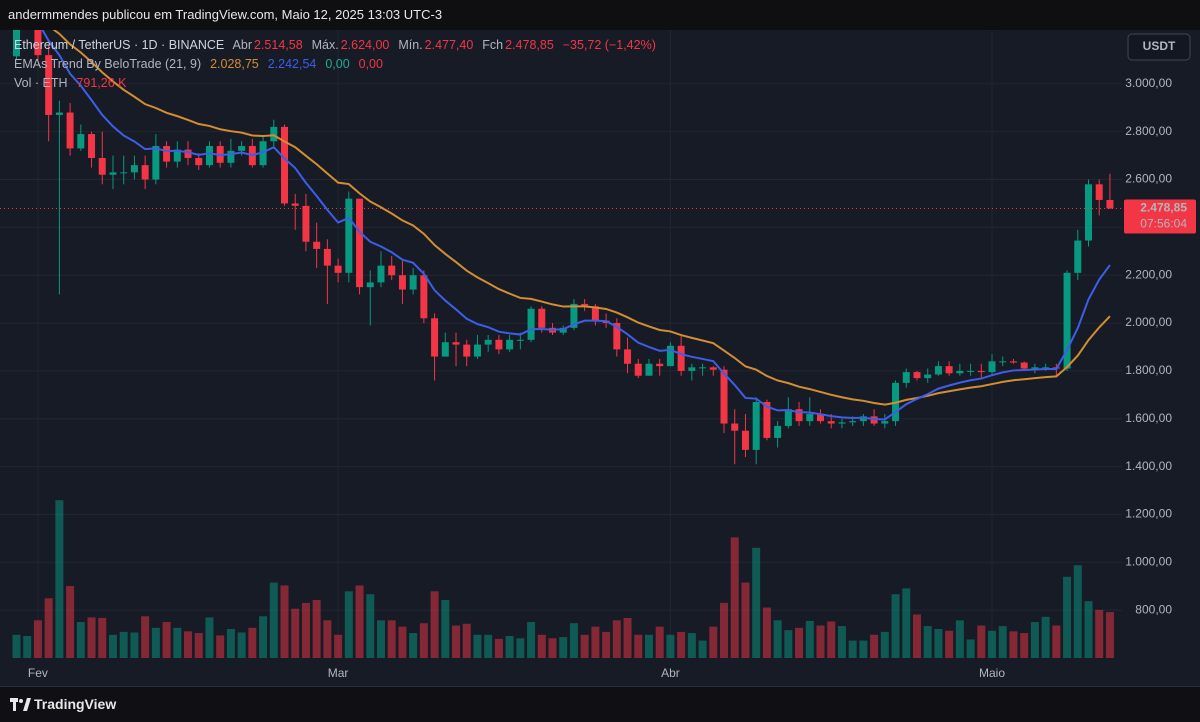 Image resolution: width=1200 pixels, height=722 pixels. Describe the element at coordinates (292, 64) in the screenshot. I see `indicator-value: 2.242,54` at that location.